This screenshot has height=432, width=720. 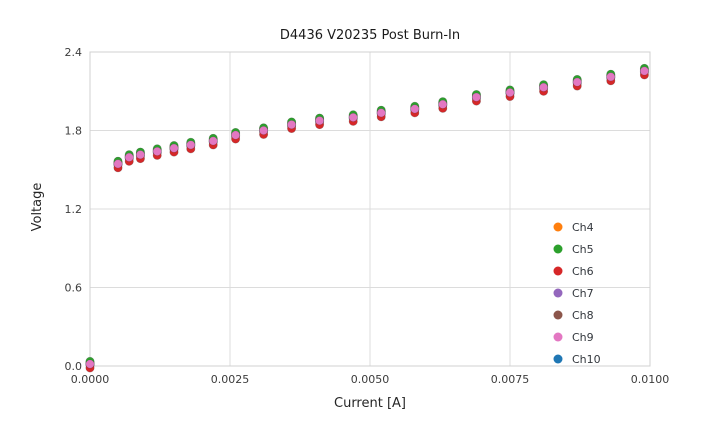 I want to click on legend-marker-ch10, so click(x=558, y=359).